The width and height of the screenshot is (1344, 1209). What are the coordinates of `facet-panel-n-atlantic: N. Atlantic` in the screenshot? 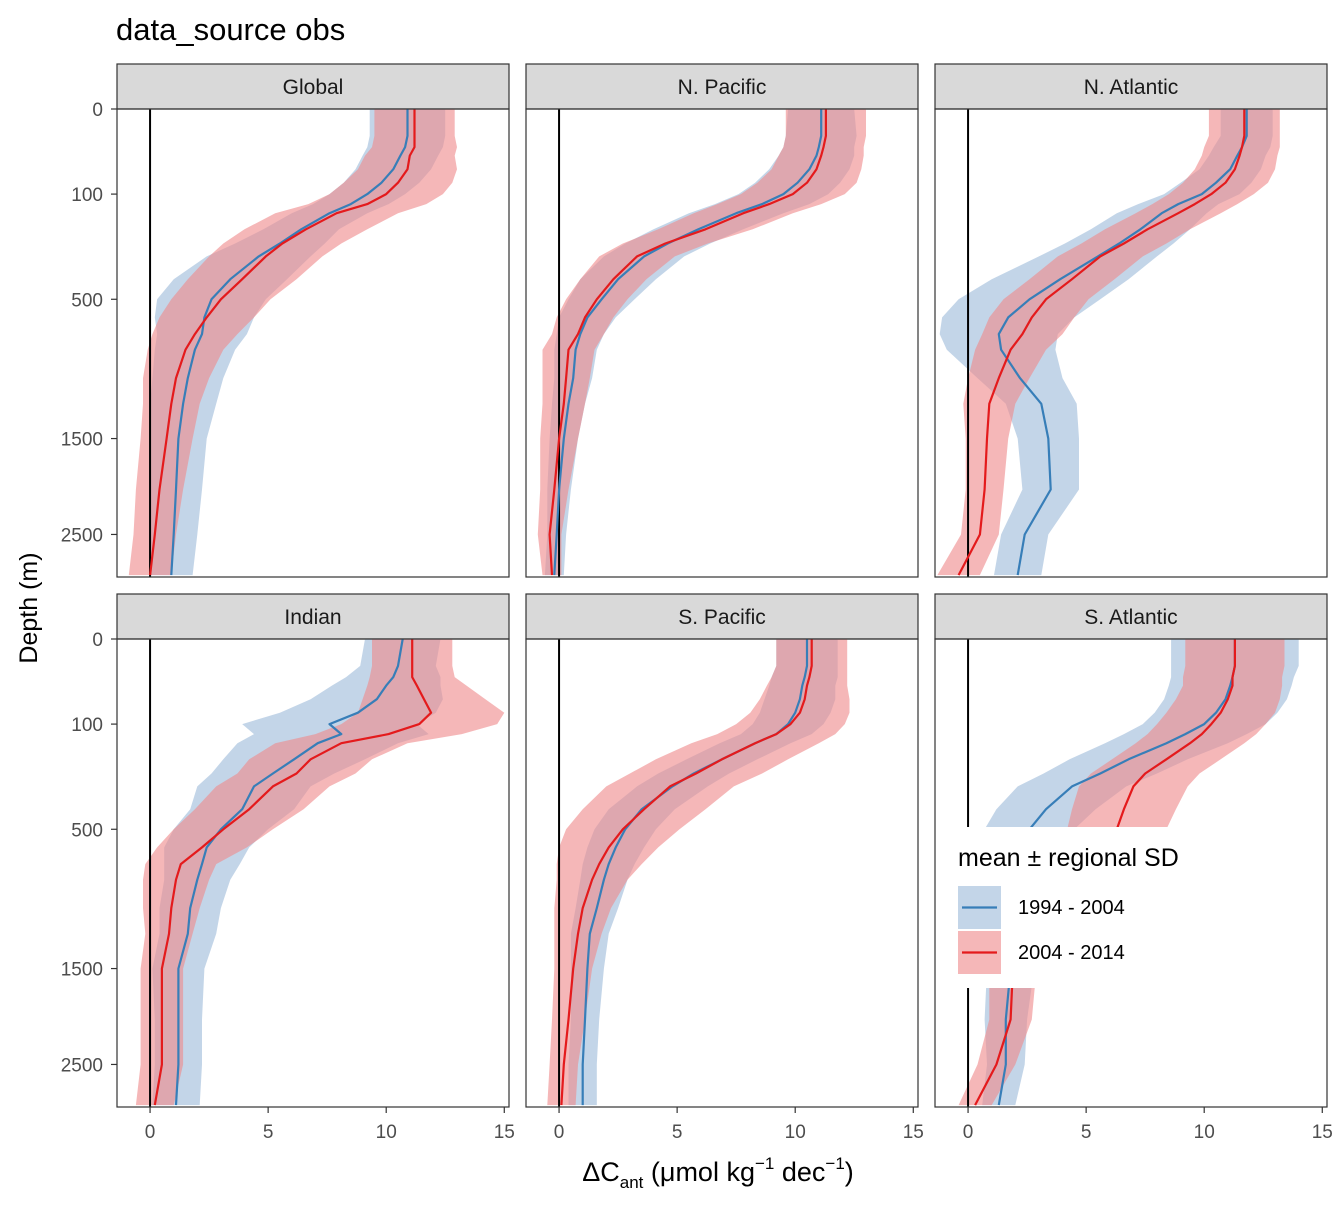 It's located at (1131, 320).